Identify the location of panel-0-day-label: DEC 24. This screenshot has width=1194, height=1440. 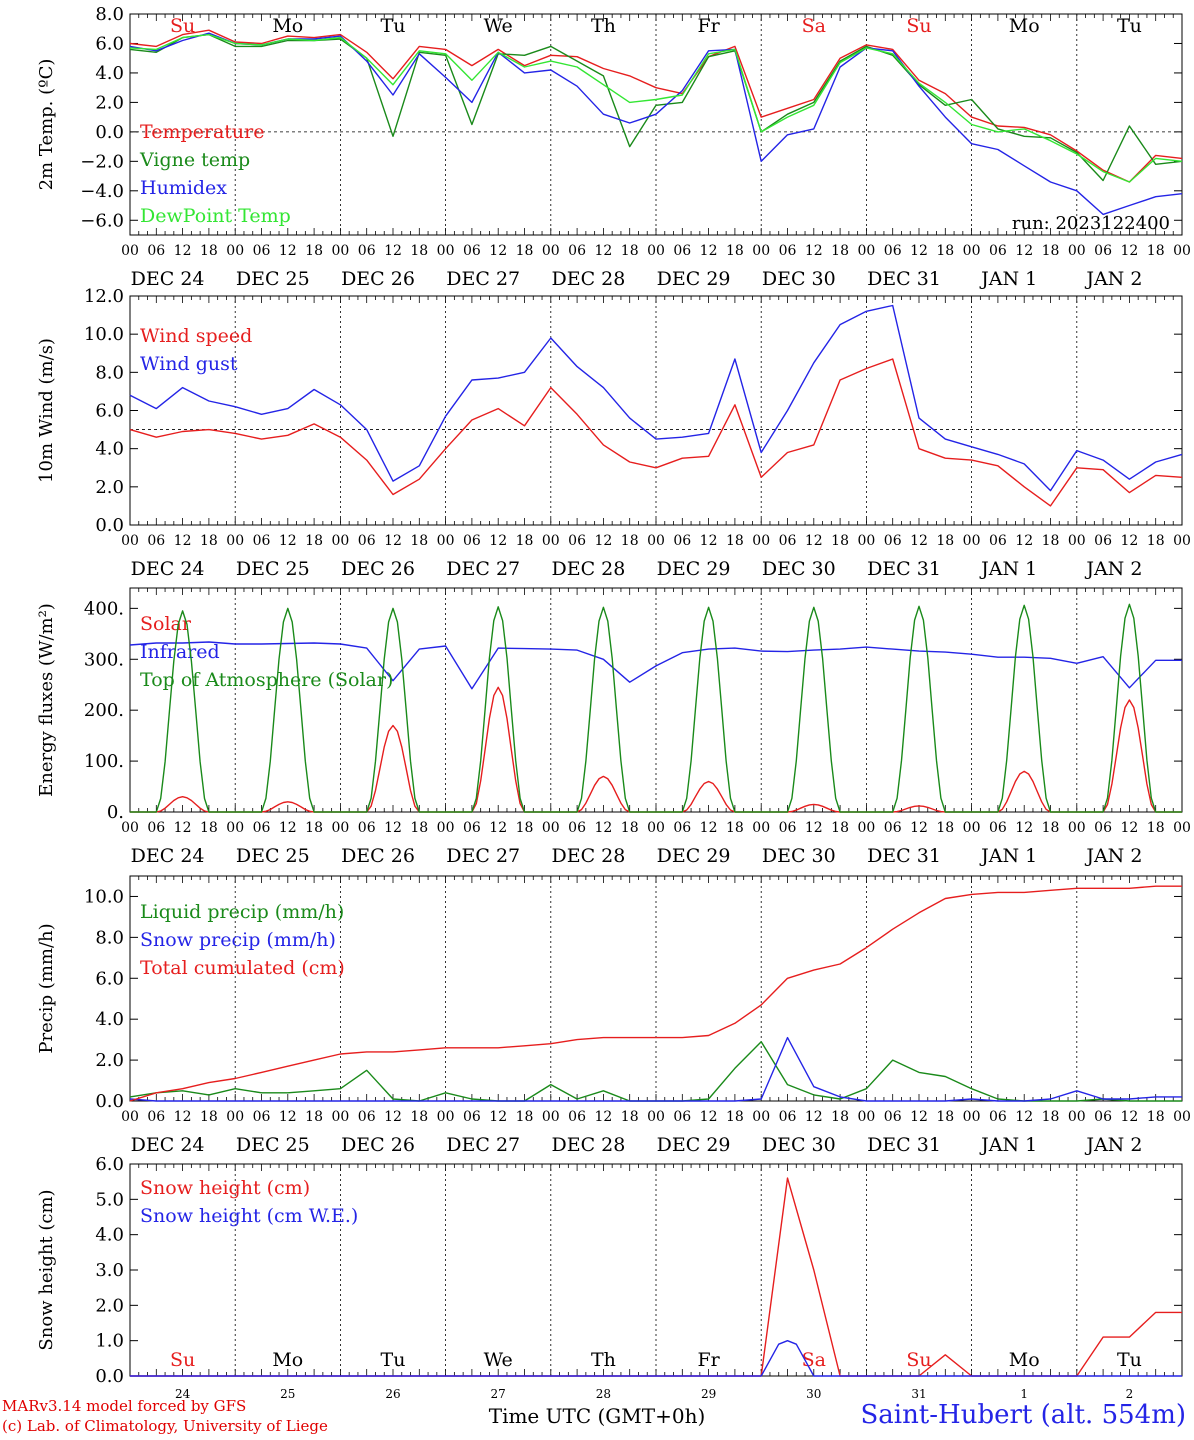
(168, 279).